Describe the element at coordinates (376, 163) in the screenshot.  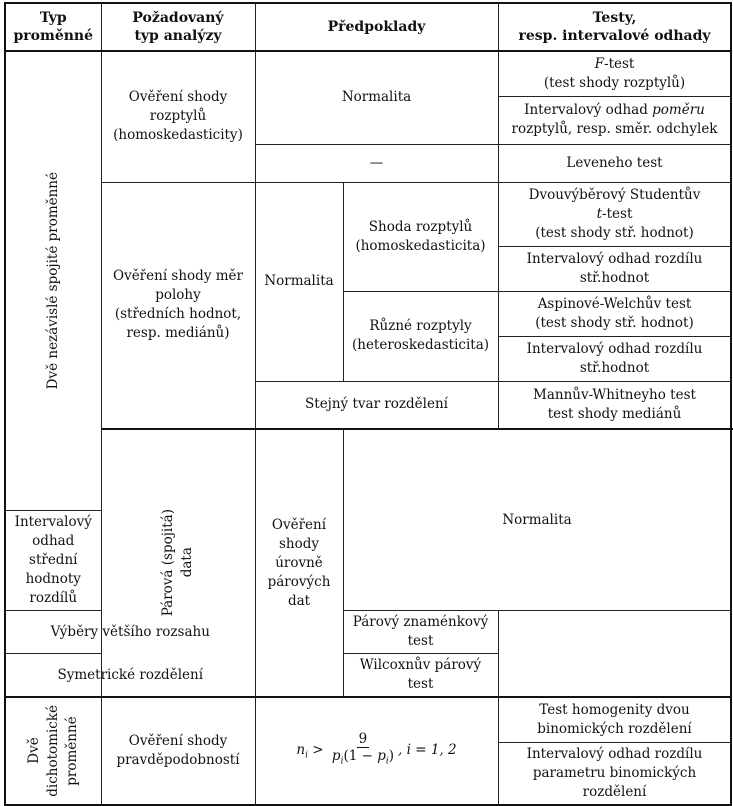
I see `assumption-none: —` at that location.